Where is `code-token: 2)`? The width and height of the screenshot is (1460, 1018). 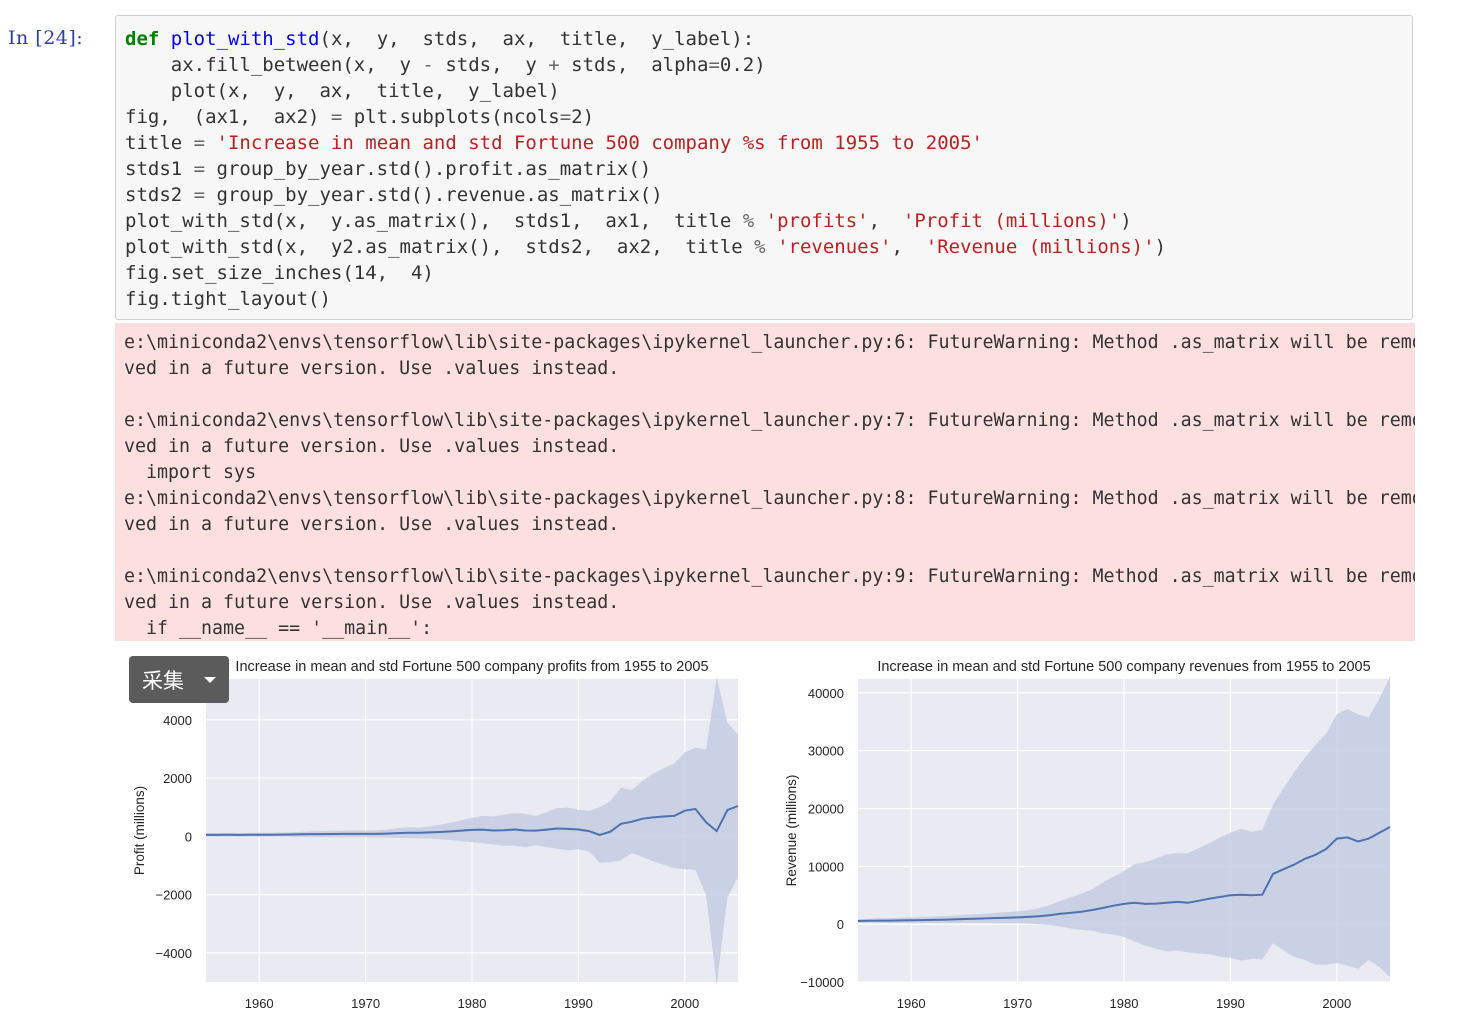 code-token: 2) is located at coordinates (583, 117).